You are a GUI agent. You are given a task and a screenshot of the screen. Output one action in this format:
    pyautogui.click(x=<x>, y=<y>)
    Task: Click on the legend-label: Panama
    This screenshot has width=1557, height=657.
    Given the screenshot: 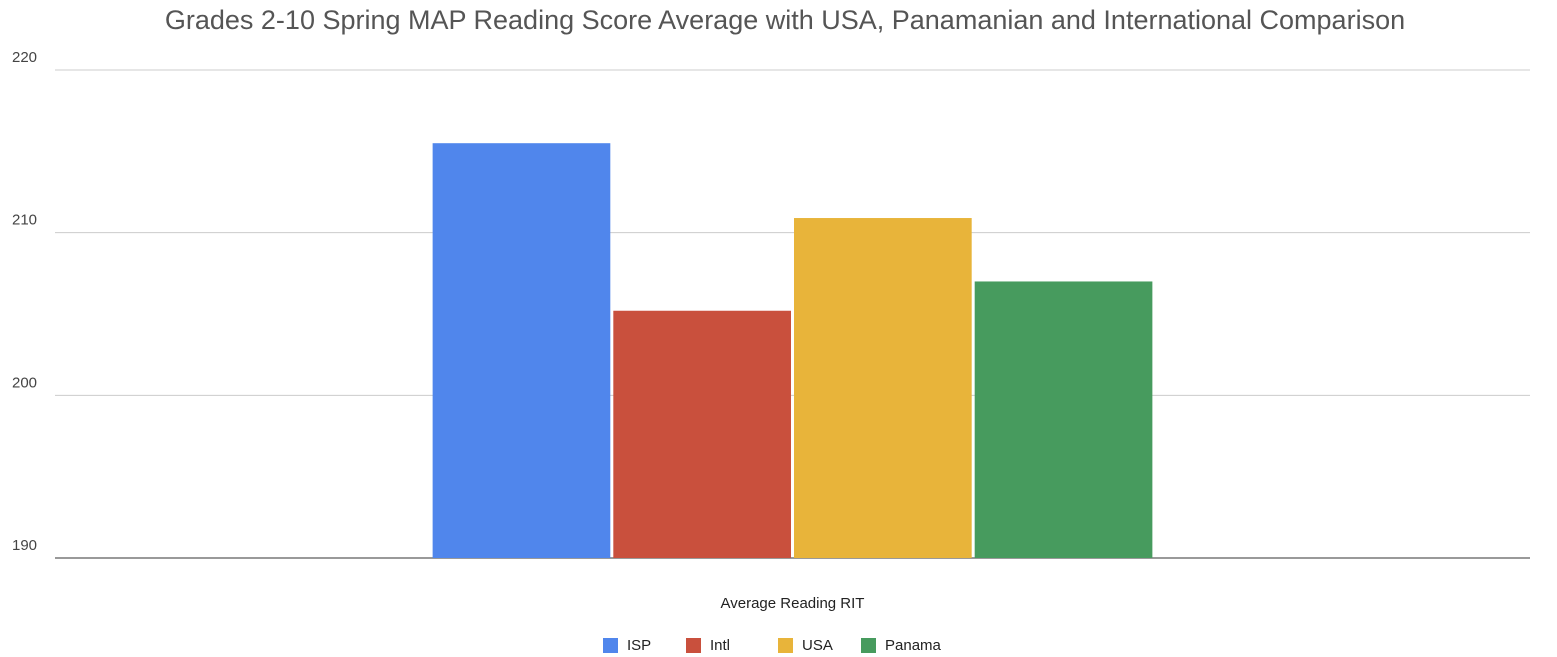 What is the action you would take?
    pyautogui.click(x=913, y=645)
    